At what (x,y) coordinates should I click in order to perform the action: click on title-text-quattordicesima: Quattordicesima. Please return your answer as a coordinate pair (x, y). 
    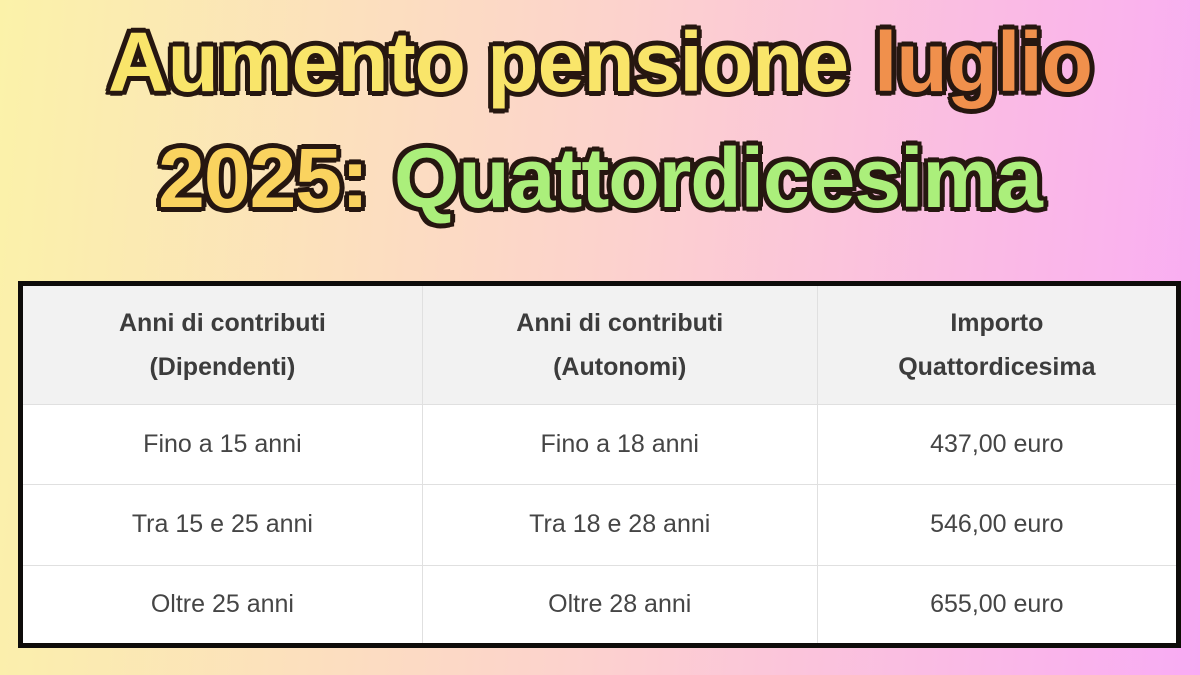
    Looking at the image, I should click on (718, 177).